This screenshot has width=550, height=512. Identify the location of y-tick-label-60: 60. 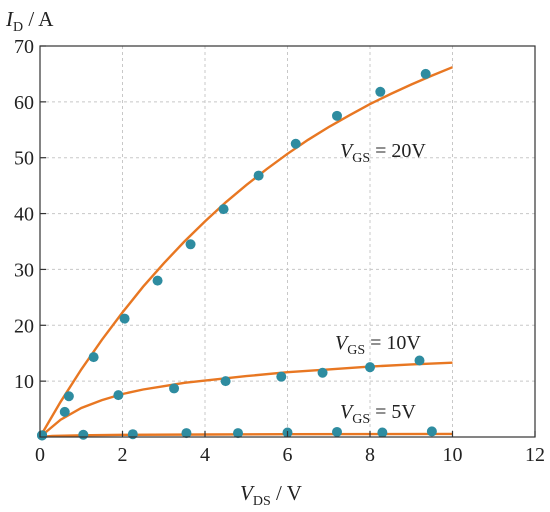
(24, 103).